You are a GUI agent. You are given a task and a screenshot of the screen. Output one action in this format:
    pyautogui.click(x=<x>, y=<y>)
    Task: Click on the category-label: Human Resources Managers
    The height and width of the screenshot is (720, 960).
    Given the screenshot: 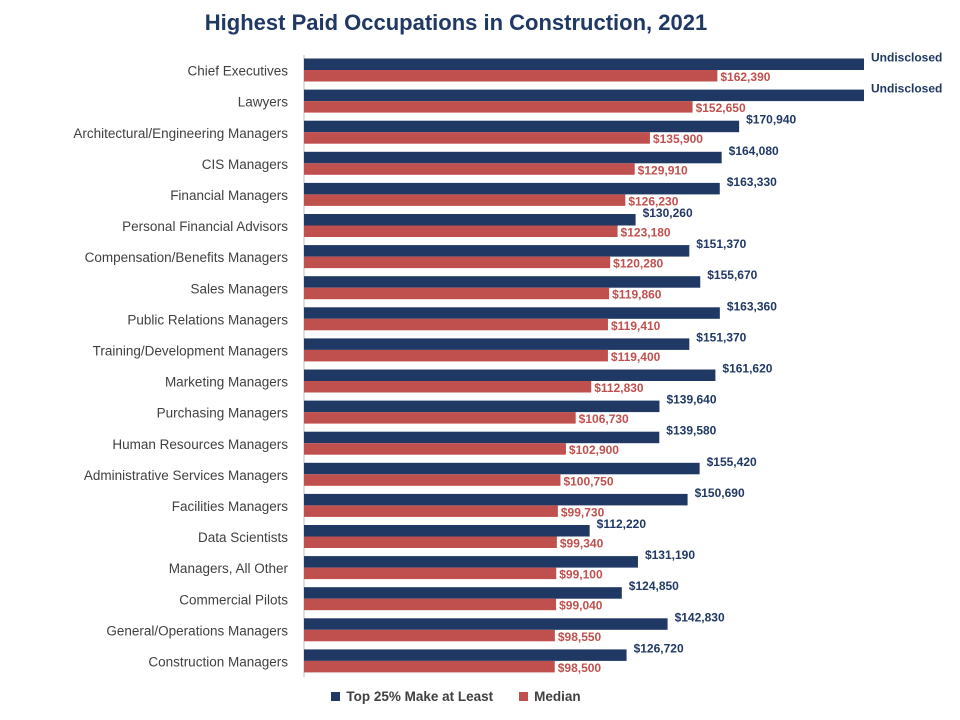 What is the action you would take?
    pyautogui.click(x=200, y=444)
    